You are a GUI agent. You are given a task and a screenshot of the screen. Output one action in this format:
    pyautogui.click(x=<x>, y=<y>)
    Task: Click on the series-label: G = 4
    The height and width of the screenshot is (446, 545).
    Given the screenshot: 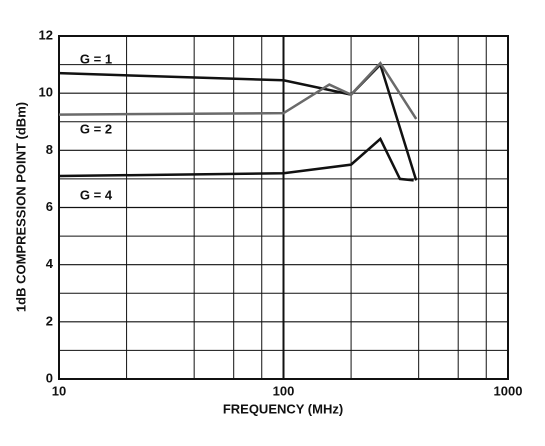 What is the action you would take?
    pyautogui.click(x=96, y=194)
    